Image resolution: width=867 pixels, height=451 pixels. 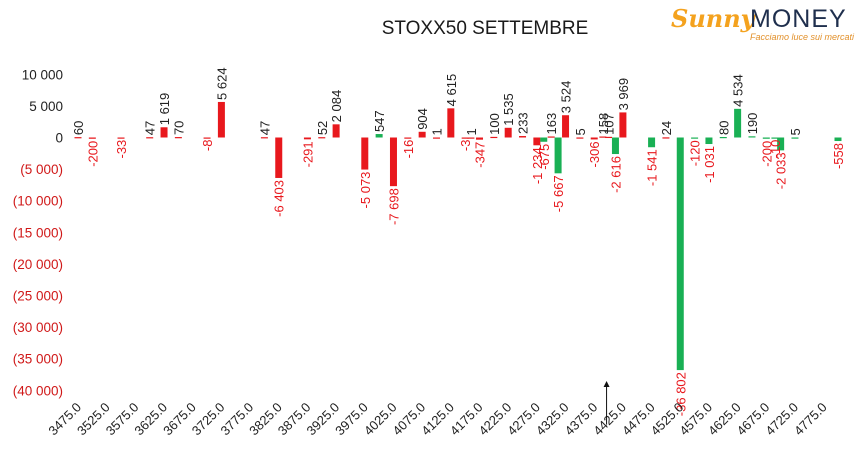 I want to click on data-label: 1 535, so click(x=508, y=109).